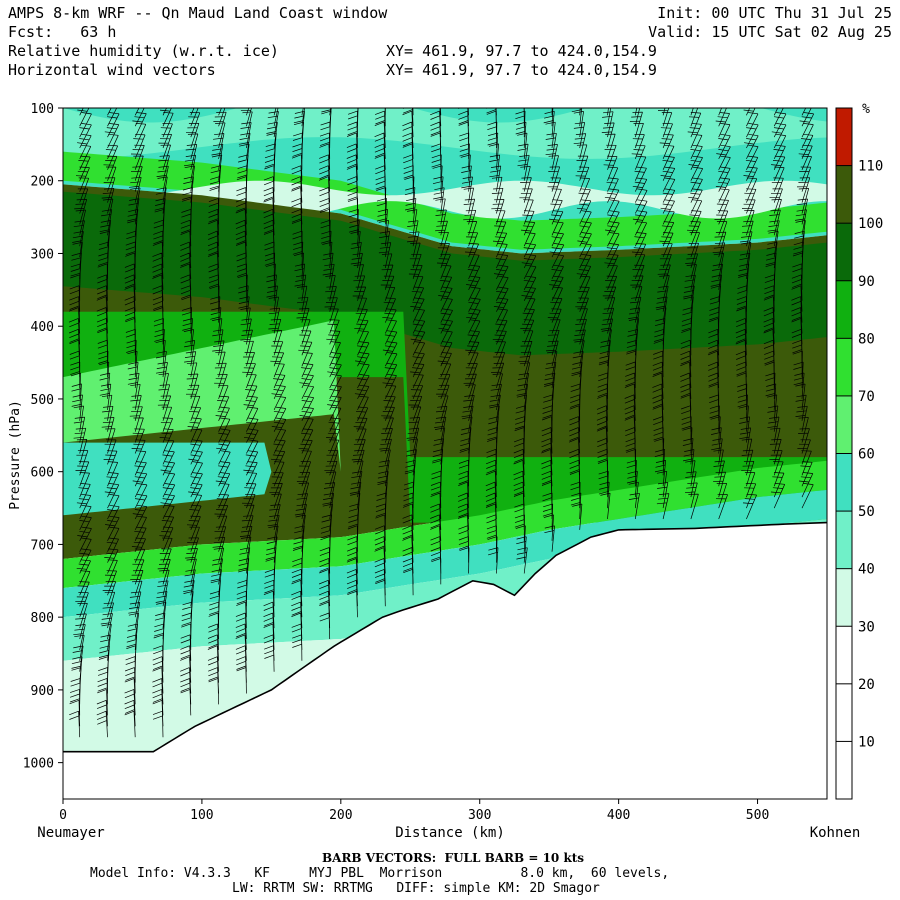 Image resolution: width=900 pixels, height=900 pixels. What do you see at coordinates (774, 13) in the screenshot?
I see `init-time: Init: 00 UTC Thu 31 Jul 25` at bounding box center [774, 13].